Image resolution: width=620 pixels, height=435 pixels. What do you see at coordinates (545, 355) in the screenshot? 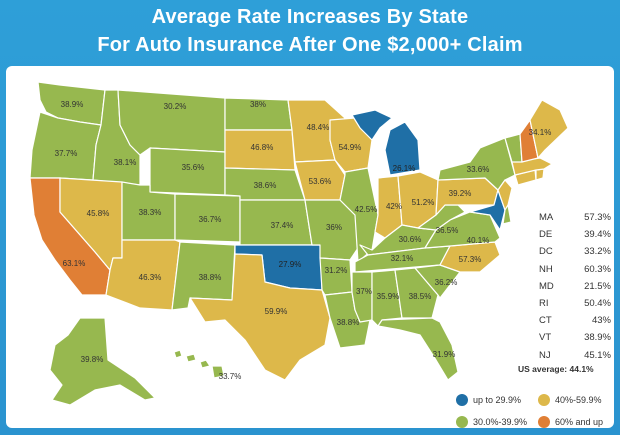
I see `small-state-code: NJ` at bounding box center [545, 355].